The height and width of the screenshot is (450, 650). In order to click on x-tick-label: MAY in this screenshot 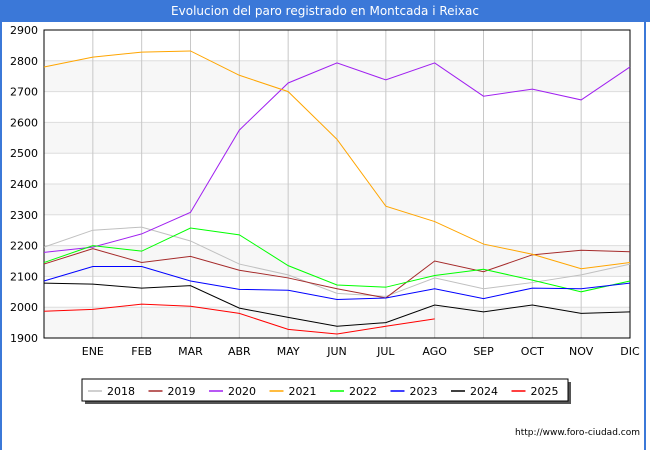, I will do `click(288, 351)`.